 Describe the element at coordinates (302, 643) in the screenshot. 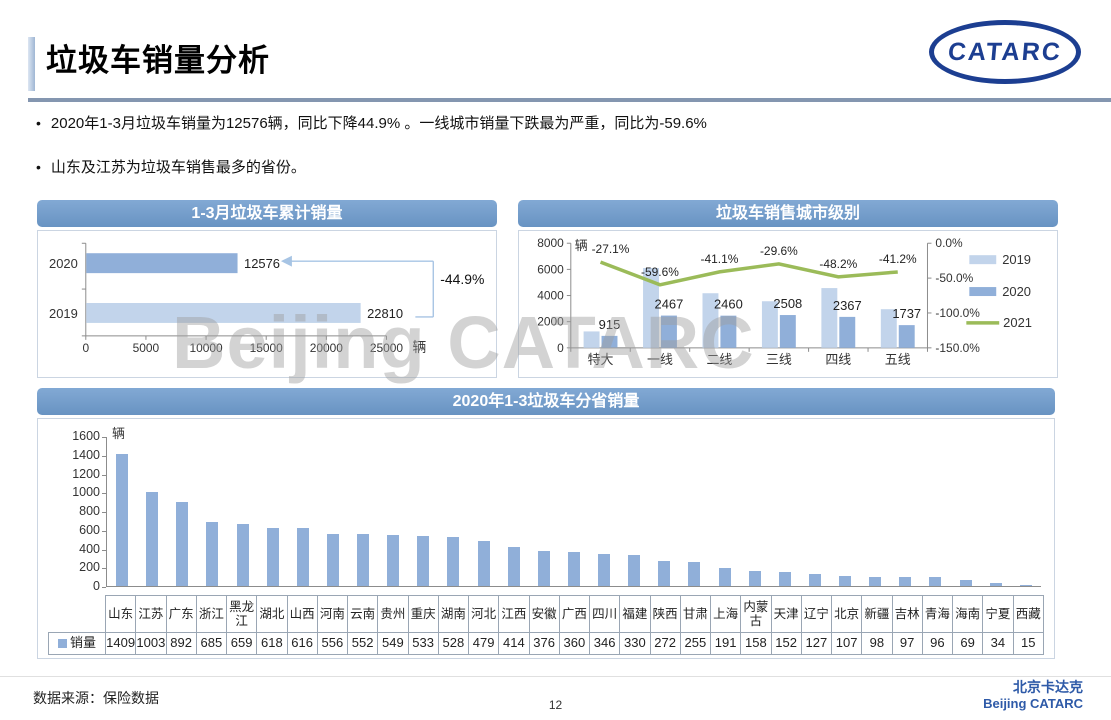

I see `value-cell: 616` at that location.